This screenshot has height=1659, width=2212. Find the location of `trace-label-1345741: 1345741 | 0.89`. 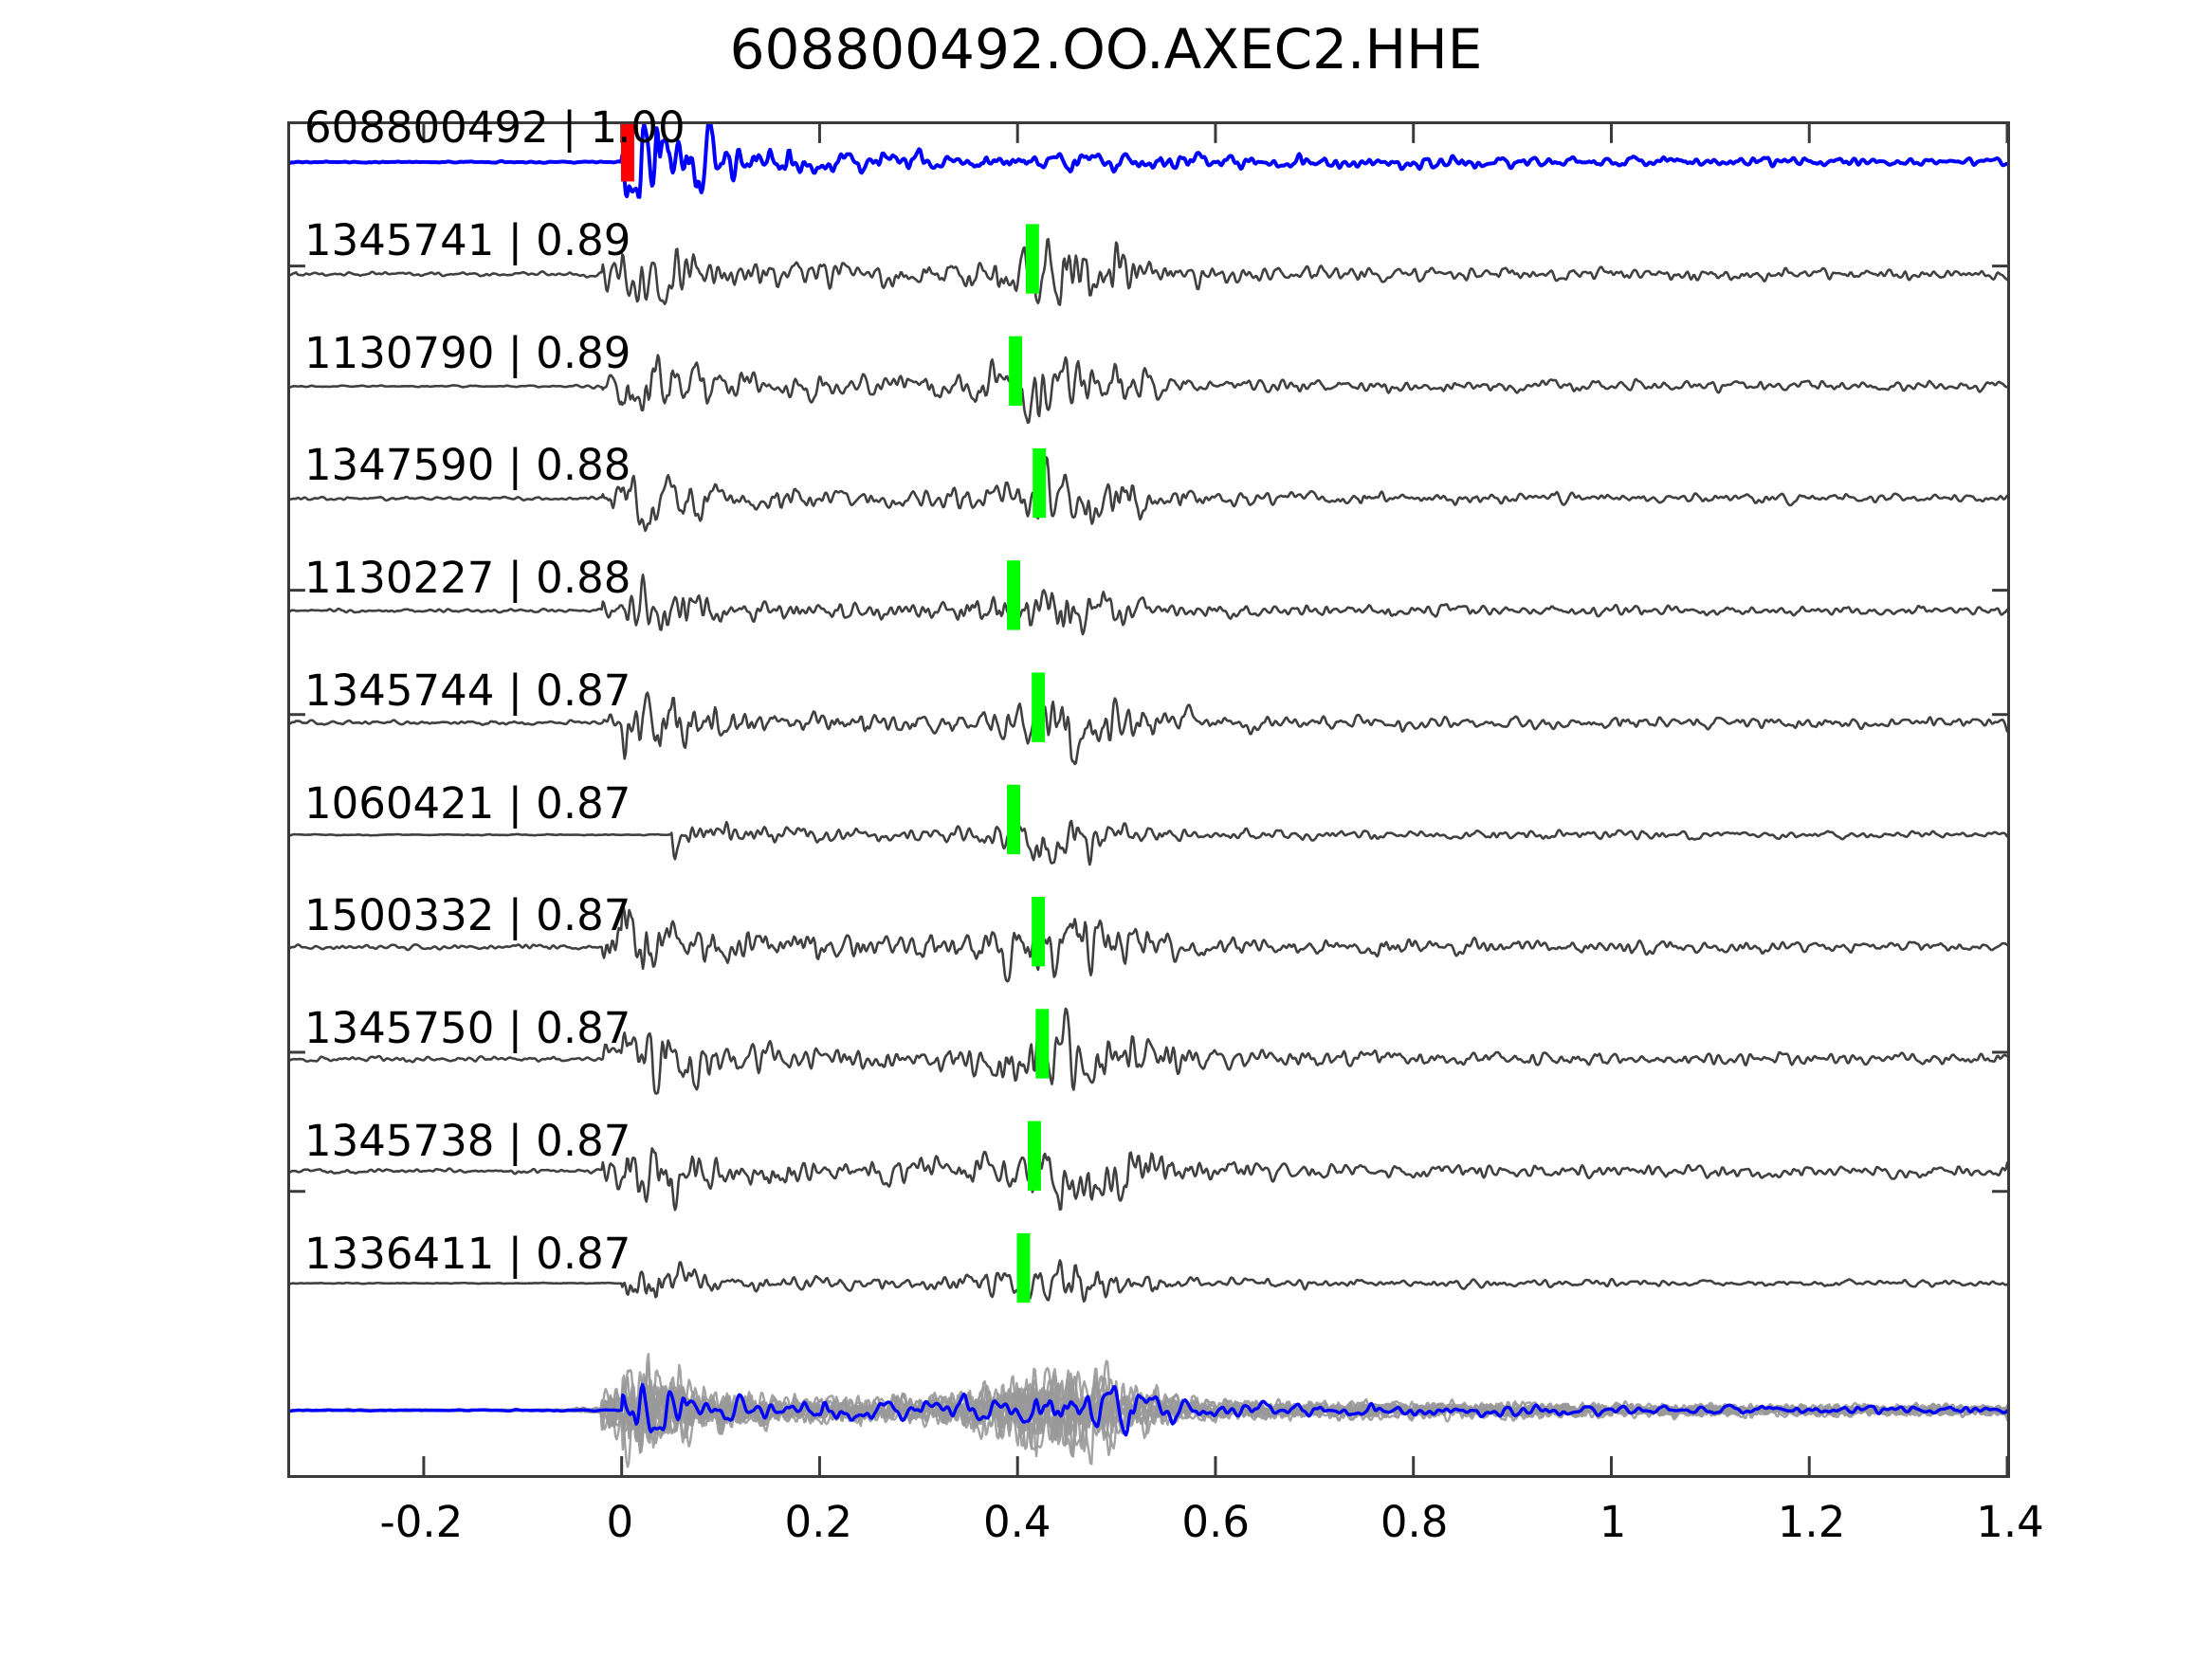

trace-label-1345741: 1345741 | 0.89 is located at coordinates (467, 239).